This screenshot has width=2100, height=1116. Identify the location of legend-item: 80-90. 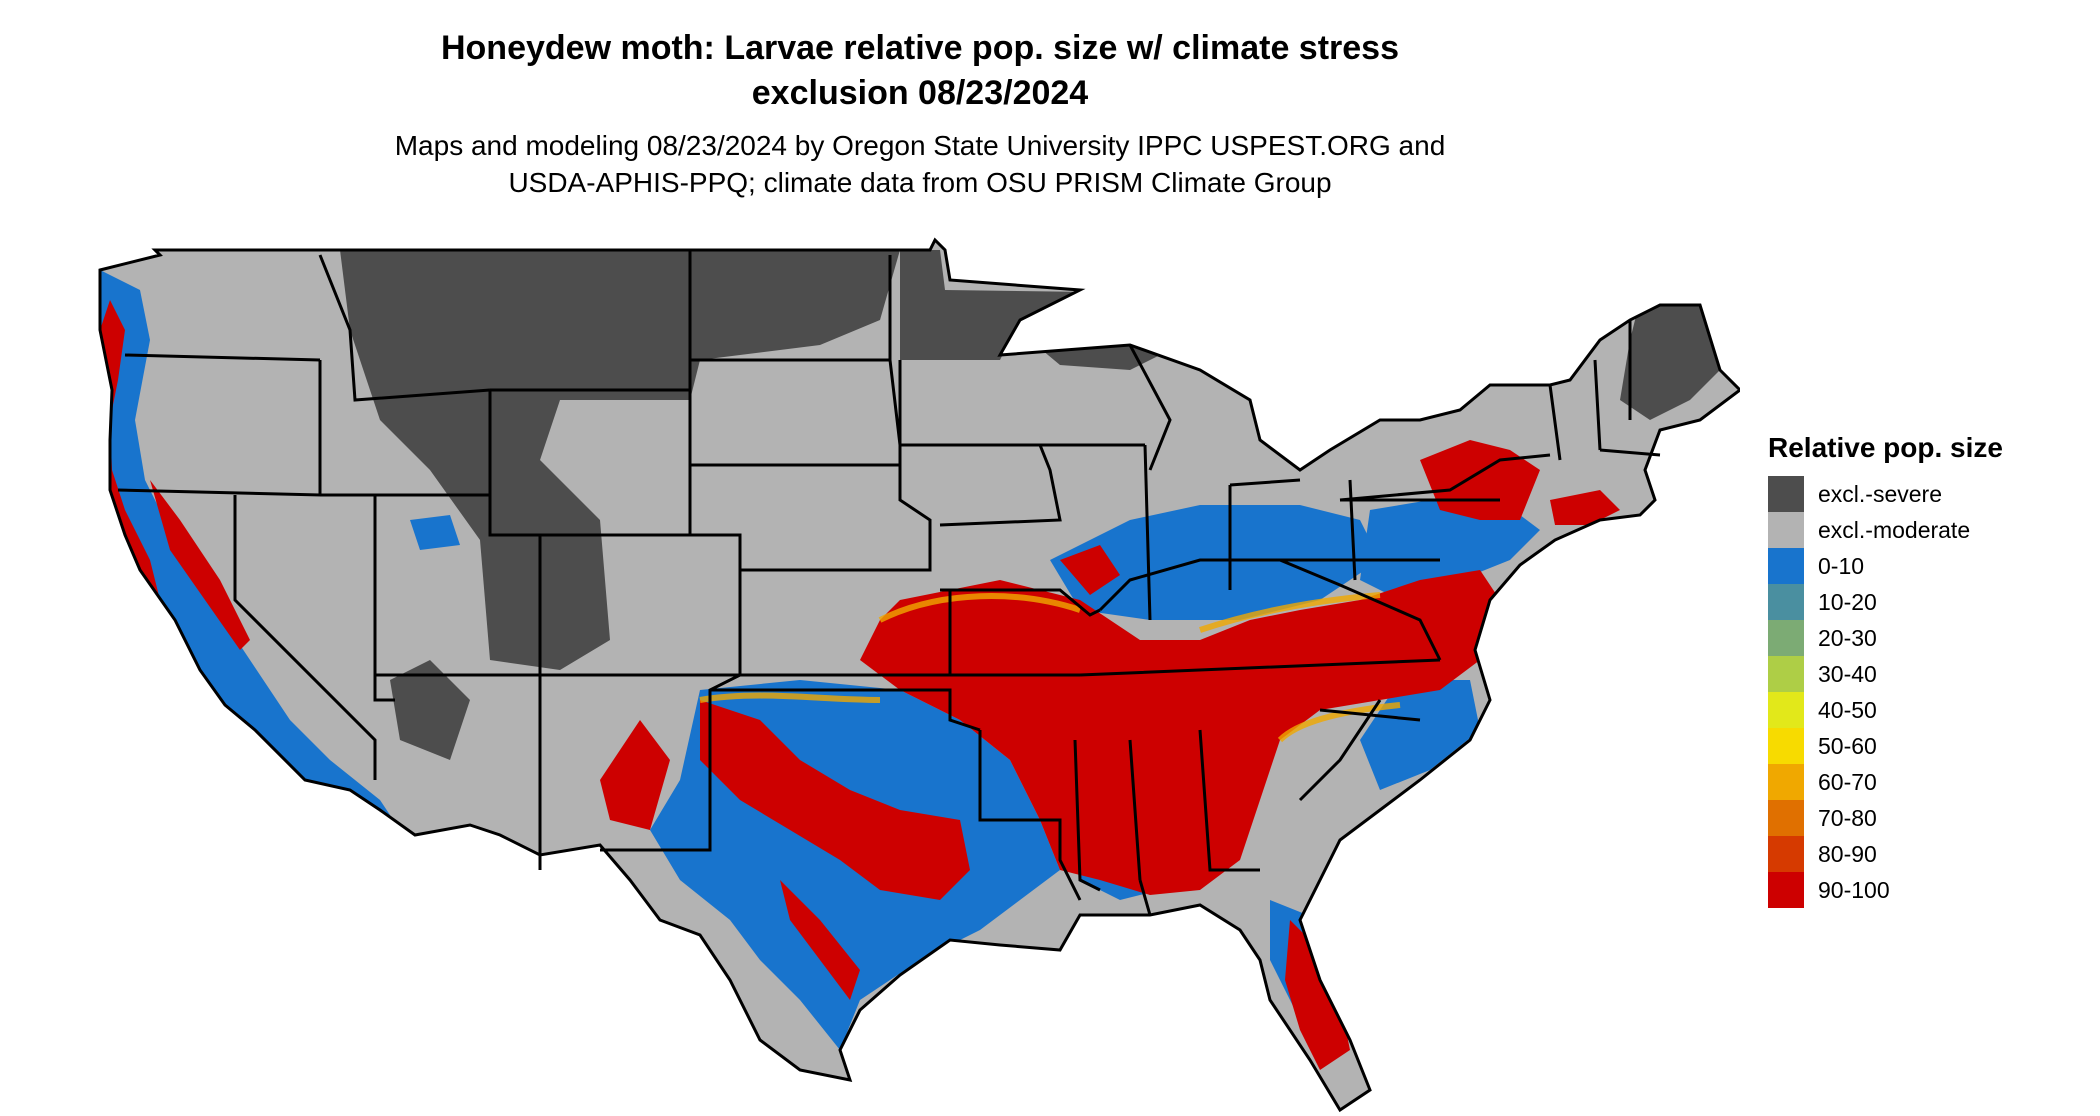
(1885, 854).